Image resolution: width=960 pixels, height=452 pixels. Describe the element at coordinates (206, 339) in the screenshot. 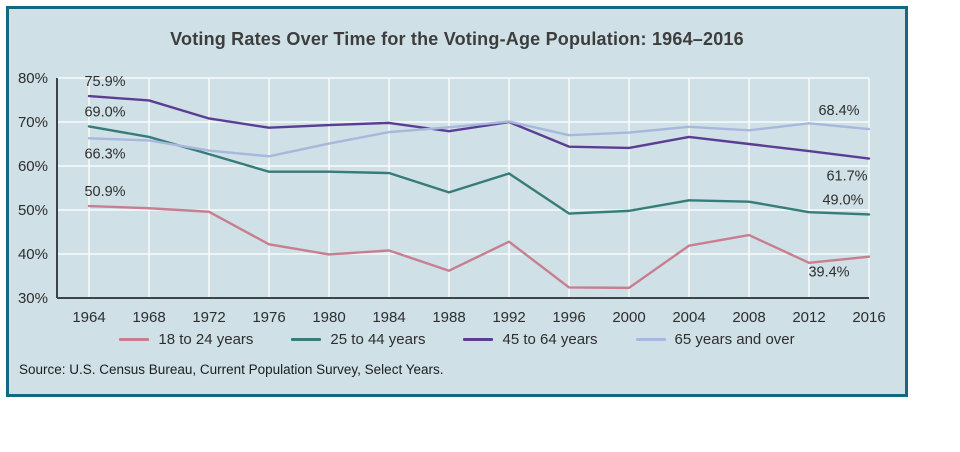

I see `legend-label: 18 to 24 years` at that location.